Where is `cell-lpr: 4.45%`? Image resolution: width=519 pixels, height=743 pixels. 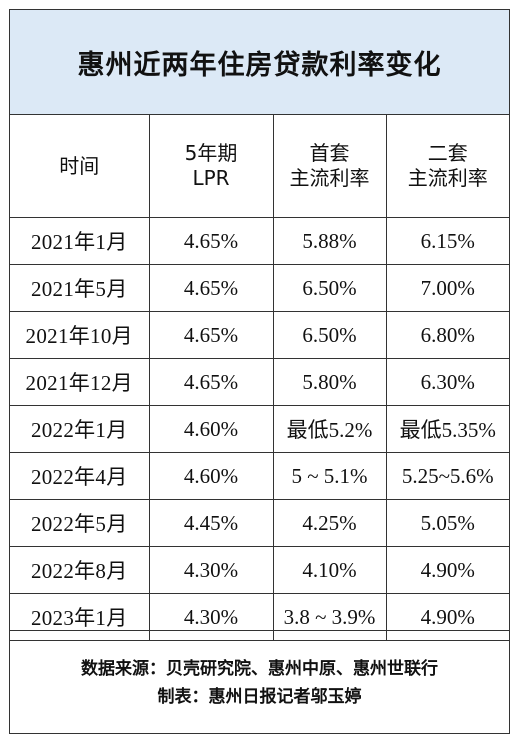 cell-lpr: 4.45% is located at coordinates (211, 523).